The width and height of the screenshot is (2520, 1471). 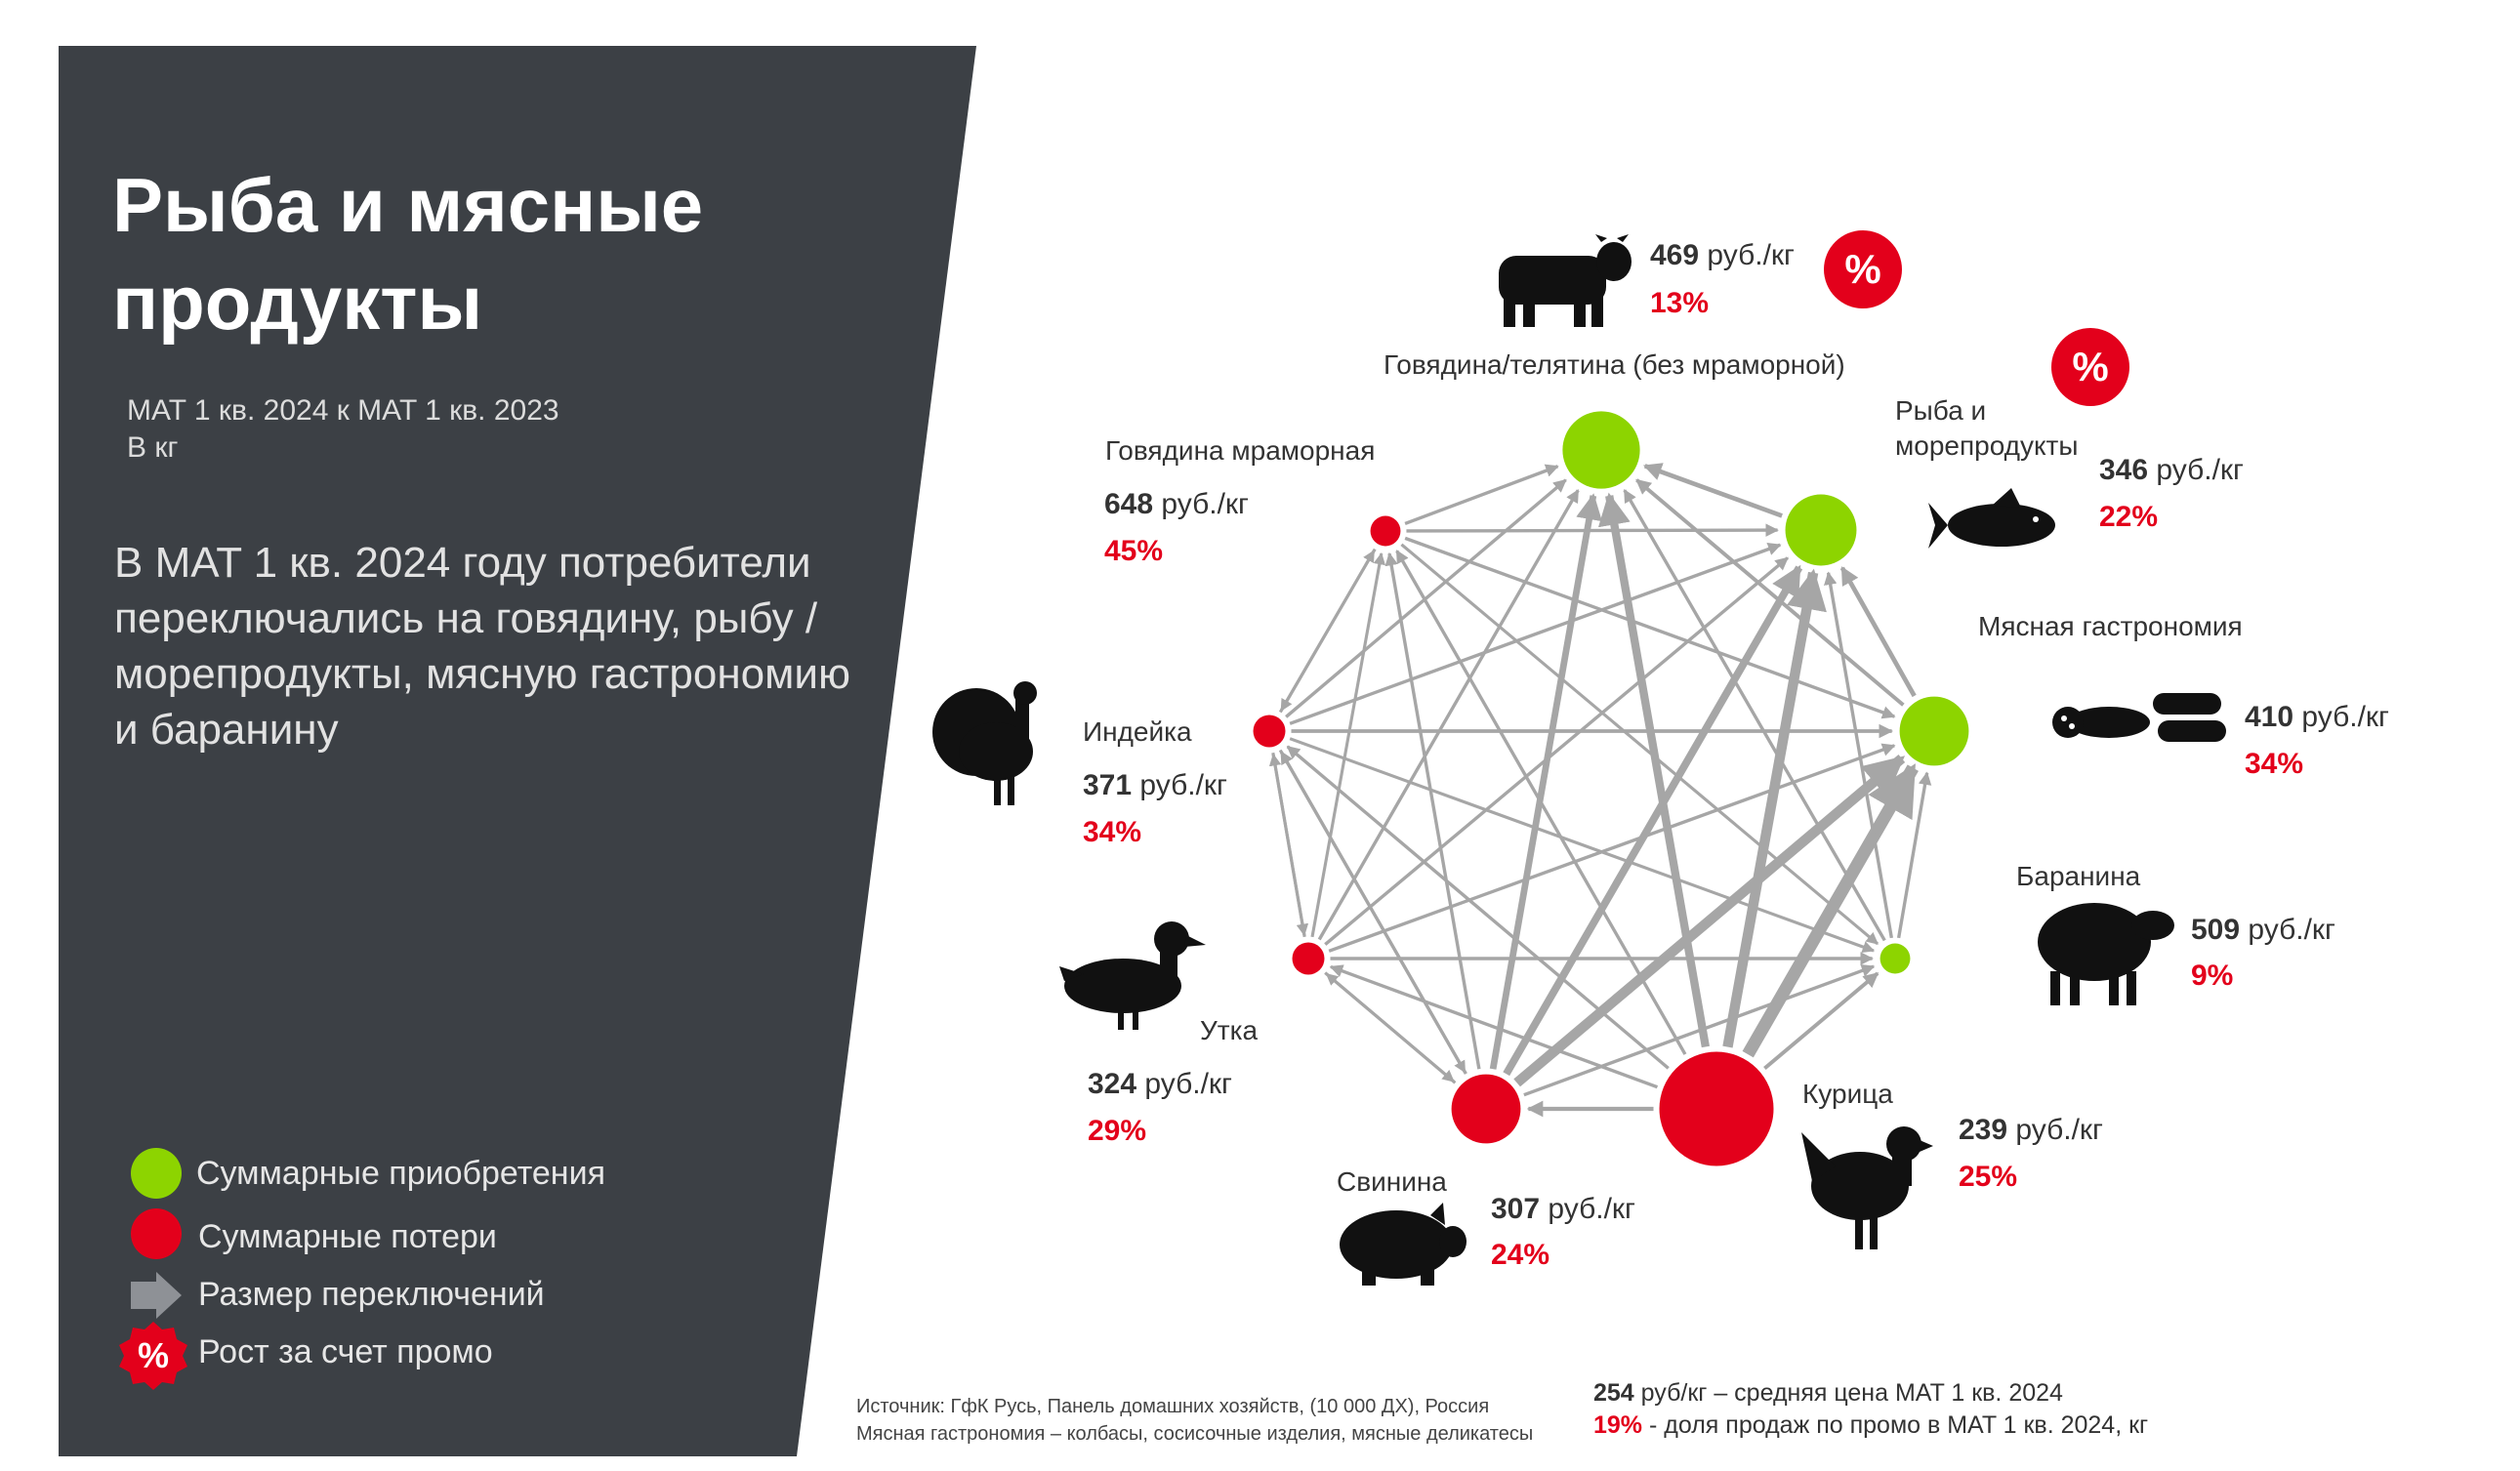 I want to click on price-turkey: 371 руб./кг, so click(x=1155, y=785).